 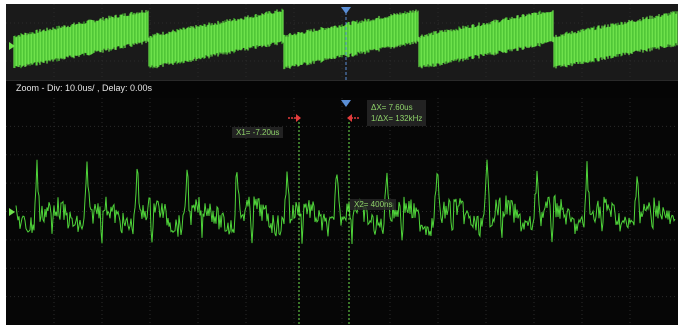 I want to click on inverse-delta-x-label: 1/ΔX= 132kHz, so click(x=397, y=118).